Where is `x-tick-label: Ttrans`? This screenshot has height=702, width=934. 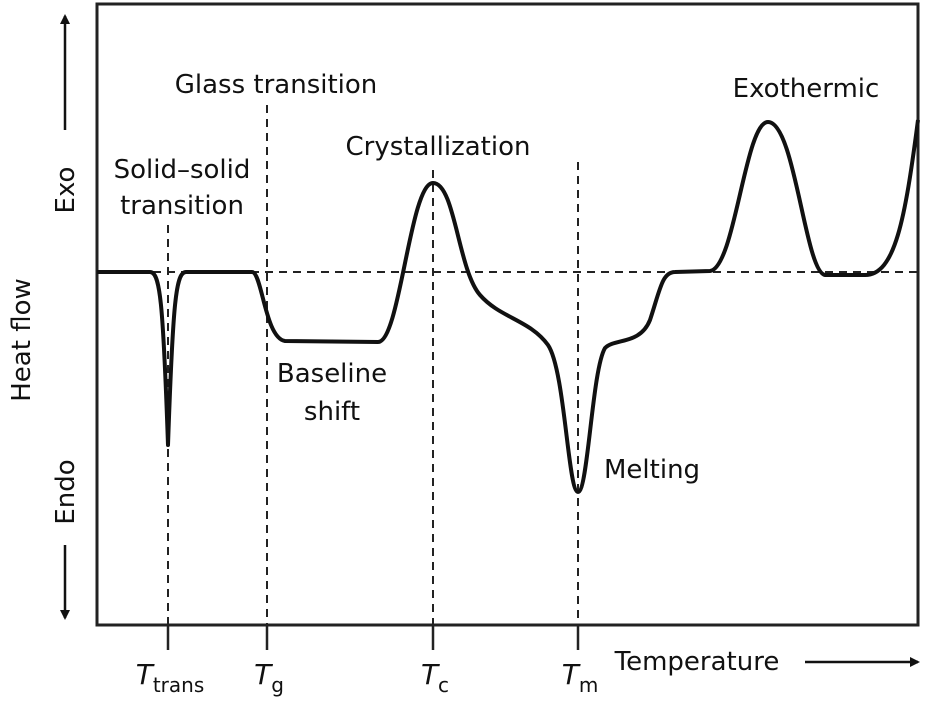
x-tick-label: Ttrans is located at coordinates (170, 677).